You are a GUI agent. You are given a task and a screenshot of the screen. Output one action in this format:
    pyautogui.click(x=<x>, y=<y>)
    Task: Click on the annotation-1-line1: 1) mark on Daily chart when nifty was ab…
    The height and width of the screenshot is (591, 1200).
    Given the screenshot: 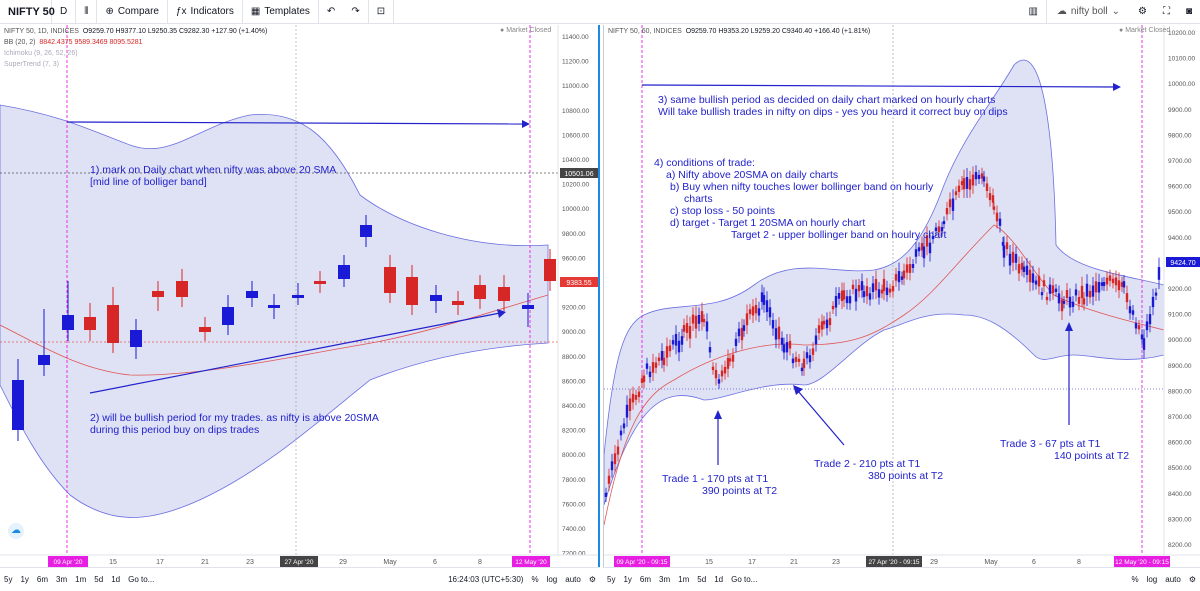 What is the action you would take?
    pyautogui.click(x=213, y=170)
    